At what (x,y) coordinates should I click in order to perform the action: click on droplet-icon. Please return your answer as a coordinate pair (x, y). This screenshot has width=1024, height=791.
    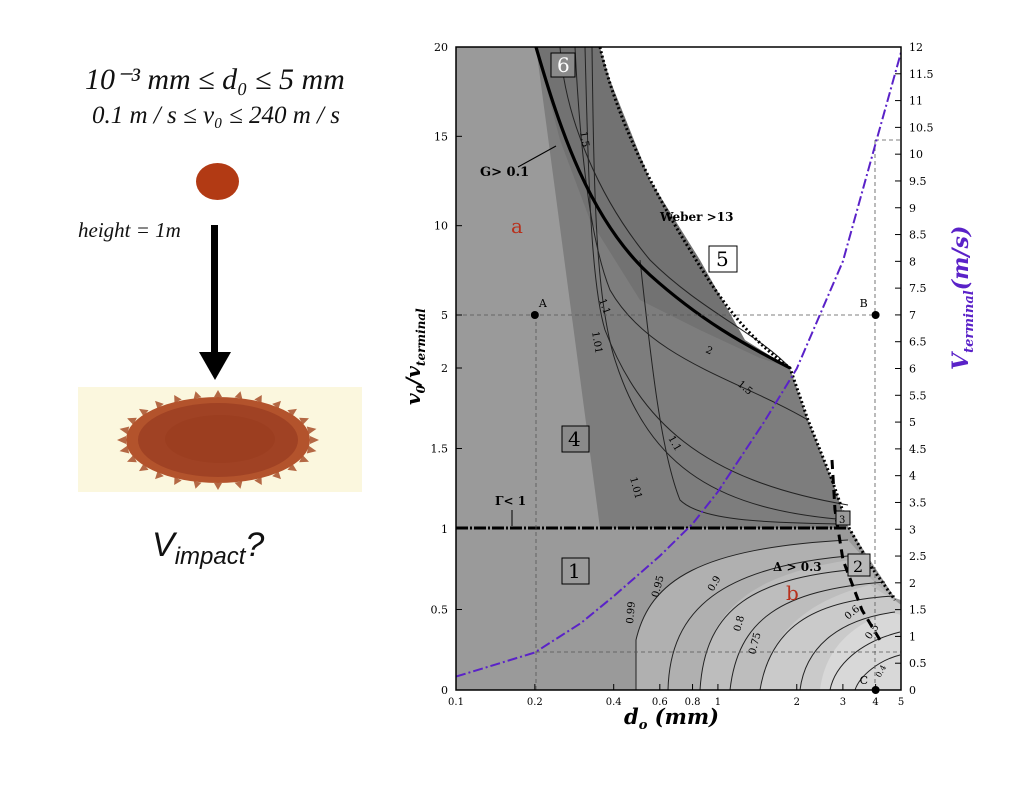
    Looking at the image, I should click on (217, 181).